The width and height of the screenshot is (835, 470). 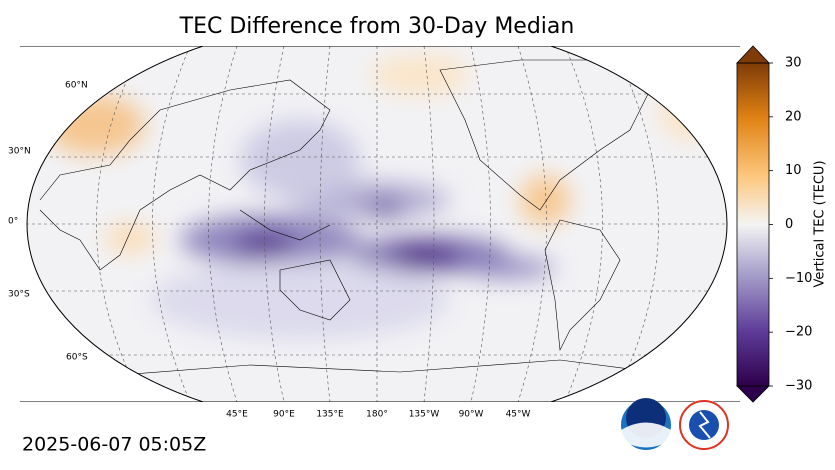 I want to click on colorbar-tick-label: 20, so click(x=793, y=116).